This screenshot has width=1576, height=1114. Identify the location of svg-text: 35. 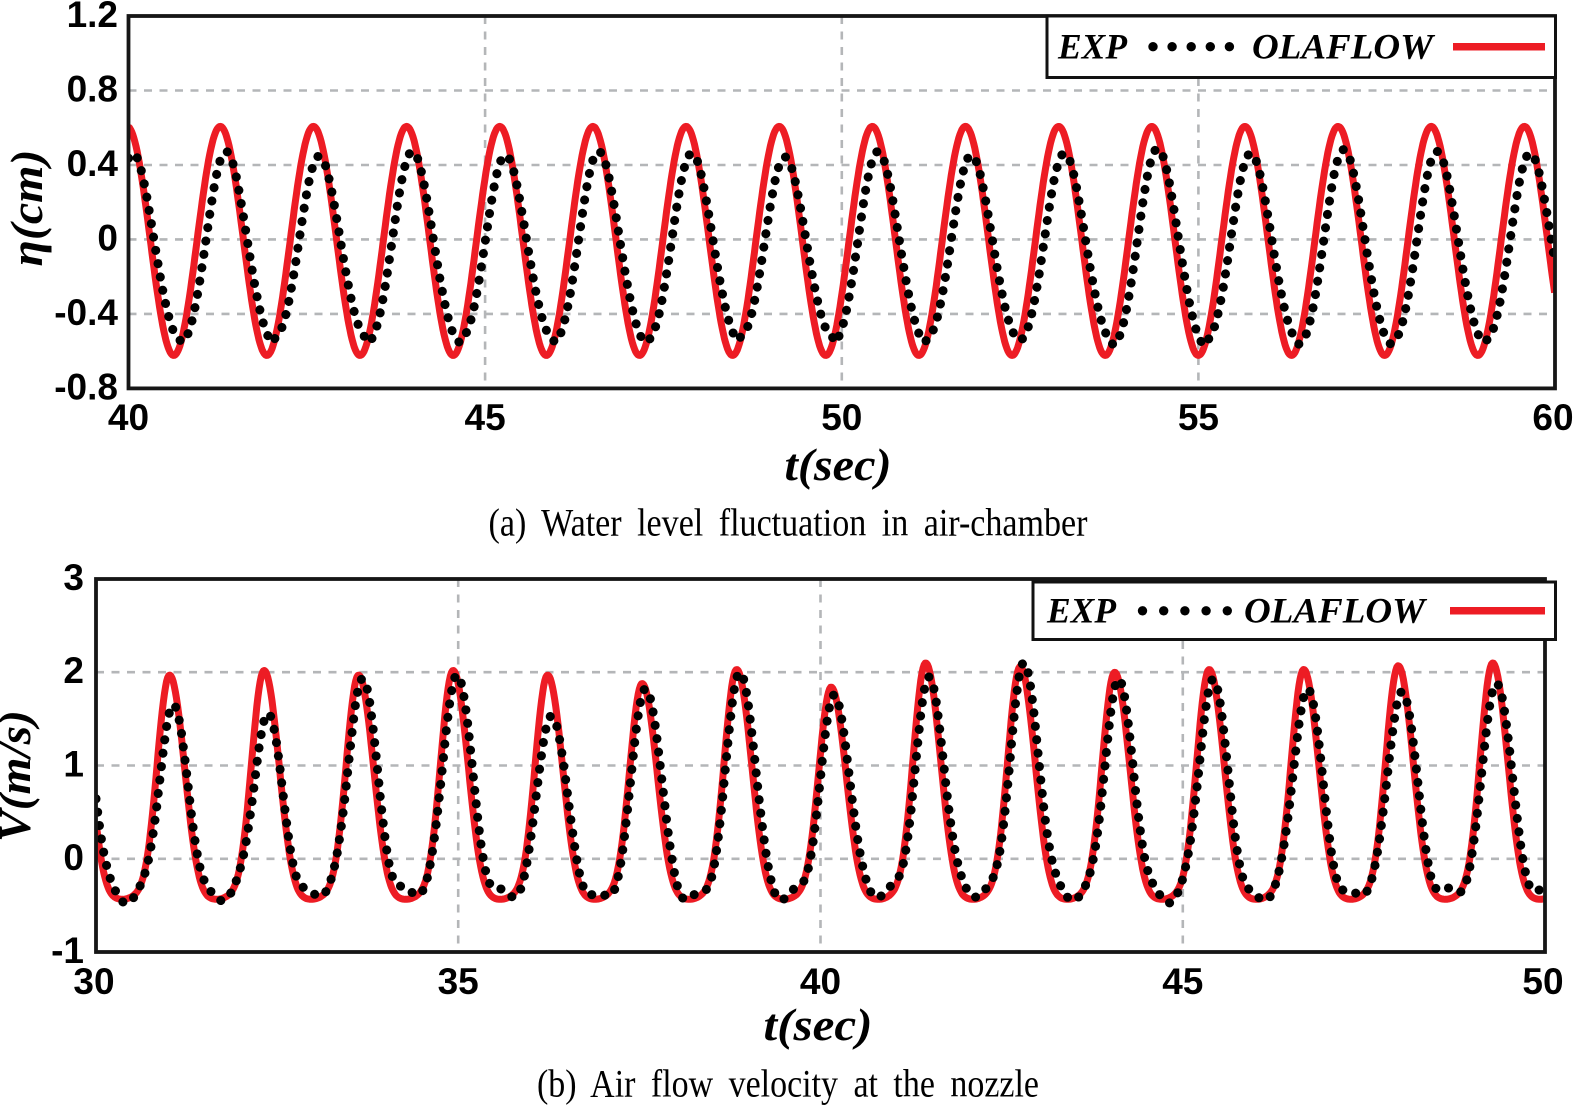
(458, 981).